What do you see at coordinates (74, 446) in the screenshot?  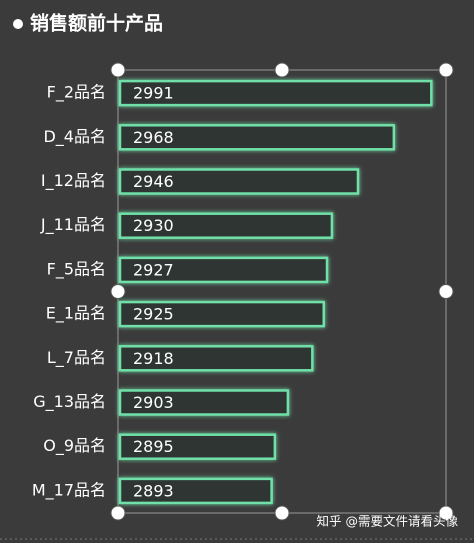 I see `y-tick-label: O_9品名` at bounding box center [74, 446].